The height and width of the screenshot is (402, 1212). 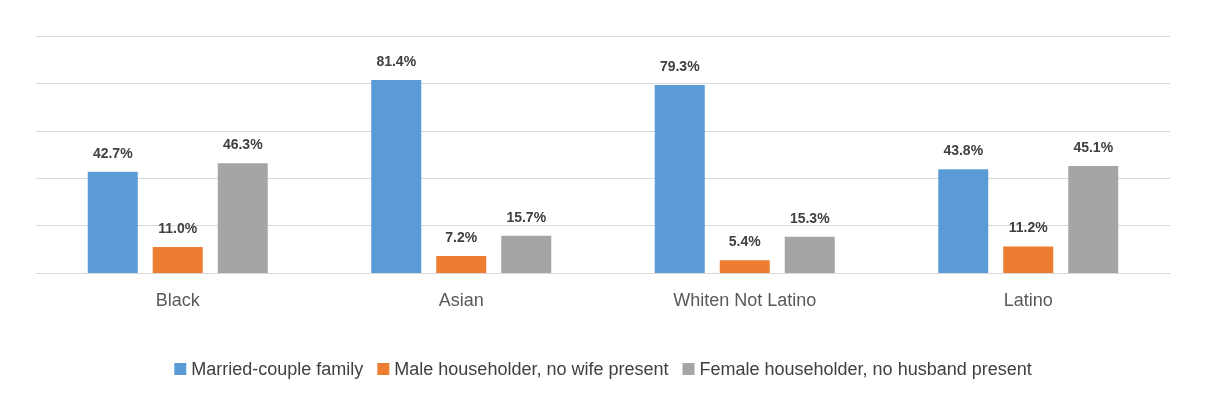 What do you see at coordinates (745, 300) in the screenshot?
I see `x-tick-label: Whiten Not Latino` at bounding box center [745, 300].